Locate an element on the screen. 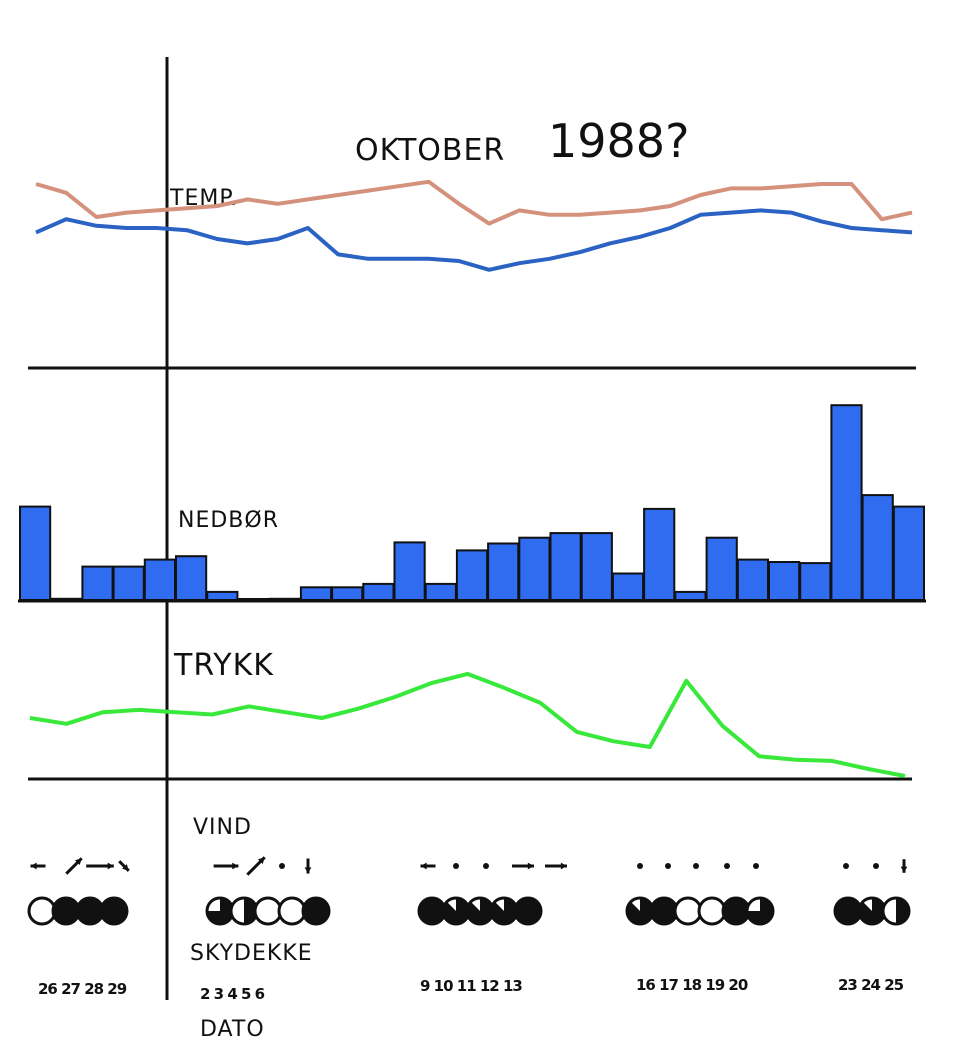  precip-label: NEDBØR is located at coordinates (228, 520).